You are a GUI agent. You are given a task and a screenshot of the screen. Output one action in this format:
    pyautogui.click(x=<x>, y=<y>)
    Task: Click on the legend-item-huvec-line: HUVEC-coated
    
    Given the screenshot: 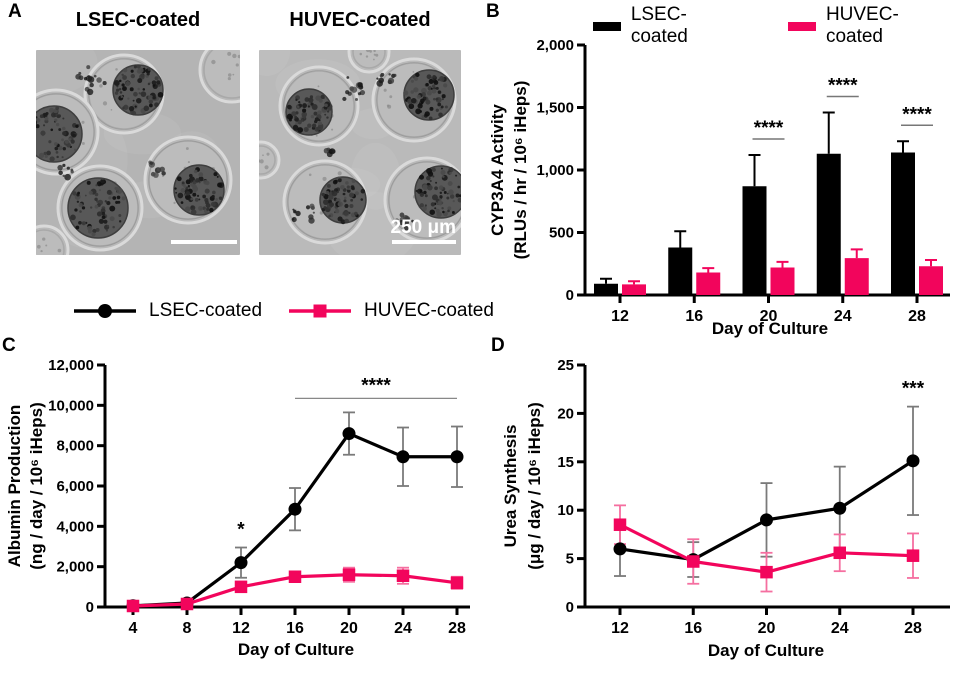 What is the action you would take?
    pyautogui.click(x=391, y=311)
    